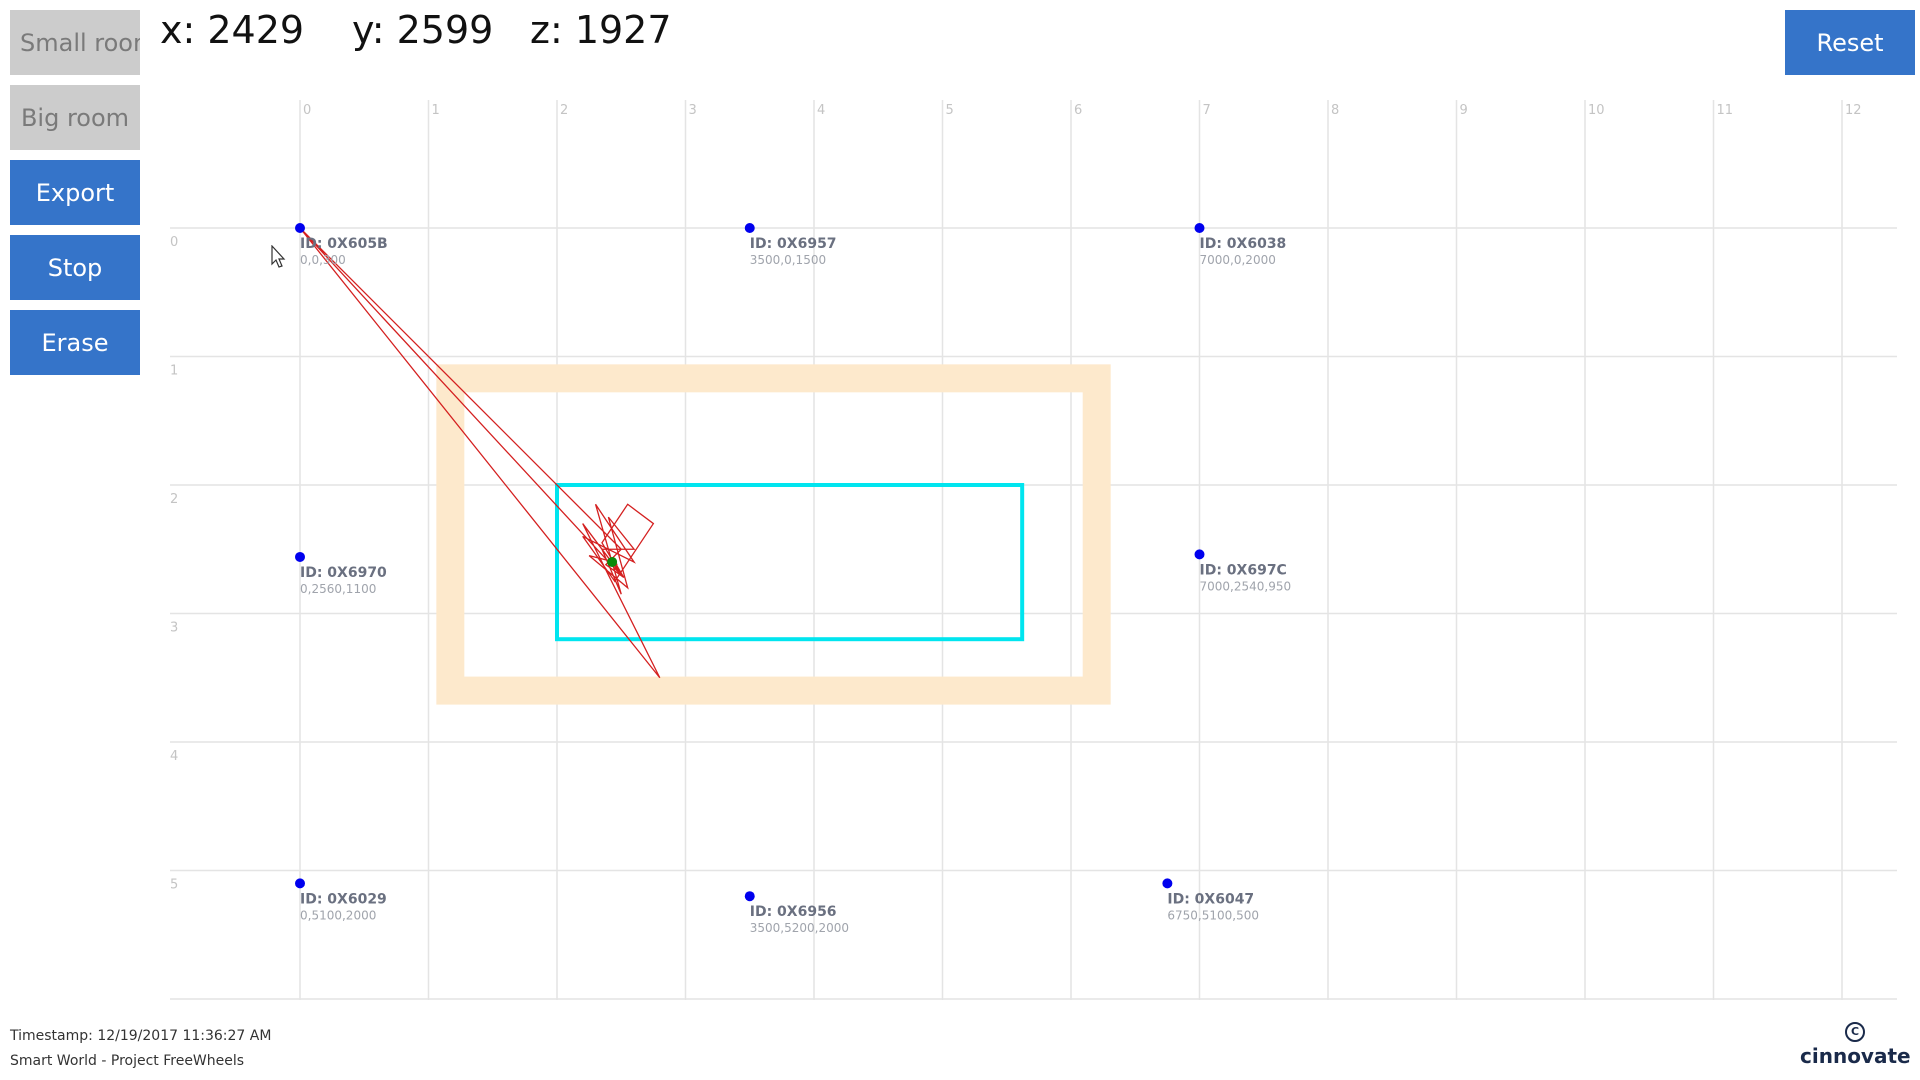  What do you see at coordinates (75, 42) in the screenshot?
I see `small-room-button: Small room` at bounding box center [75, 42].